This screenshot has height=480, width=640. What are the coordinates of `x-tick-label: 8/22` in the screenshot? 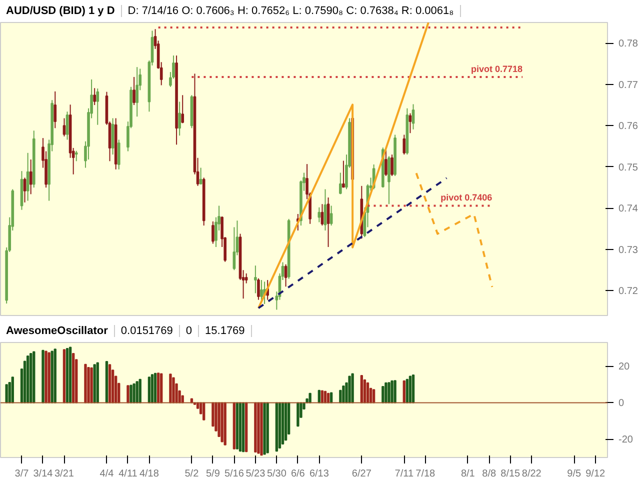 It's located at (532, 474).